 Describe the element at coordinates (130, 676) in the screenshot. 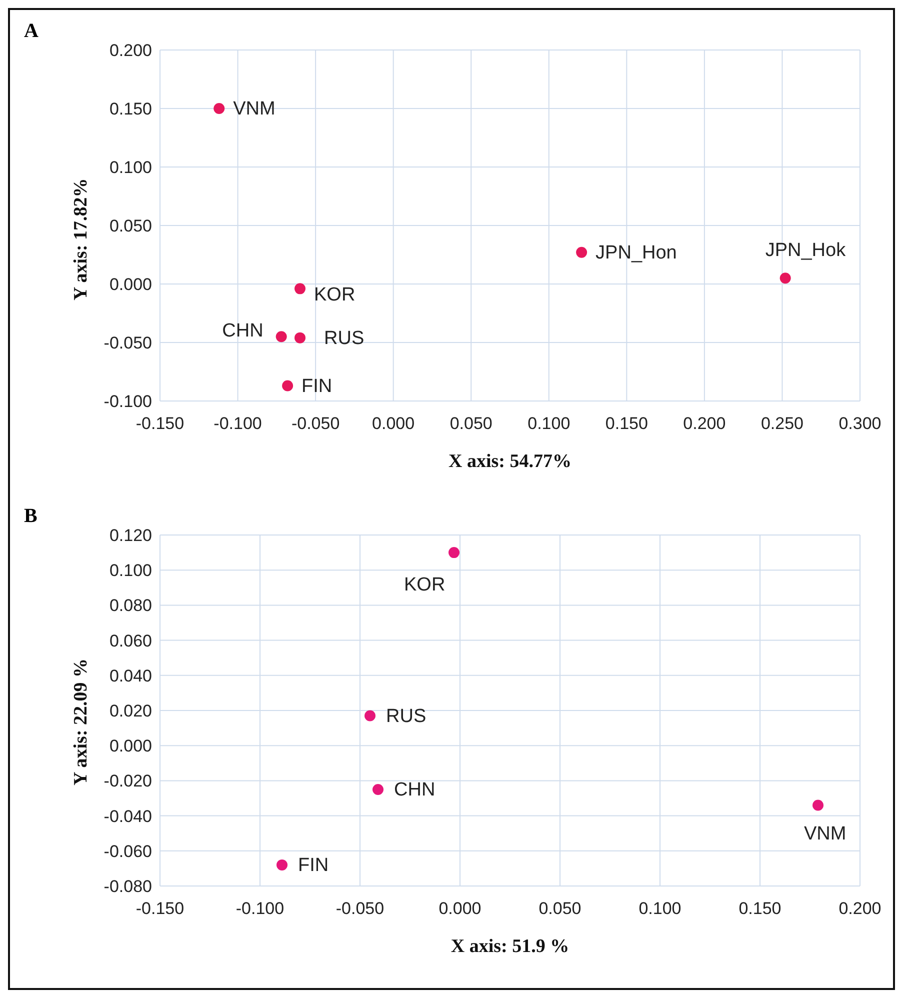

I see `y-tick-label: 0.040` at that location.